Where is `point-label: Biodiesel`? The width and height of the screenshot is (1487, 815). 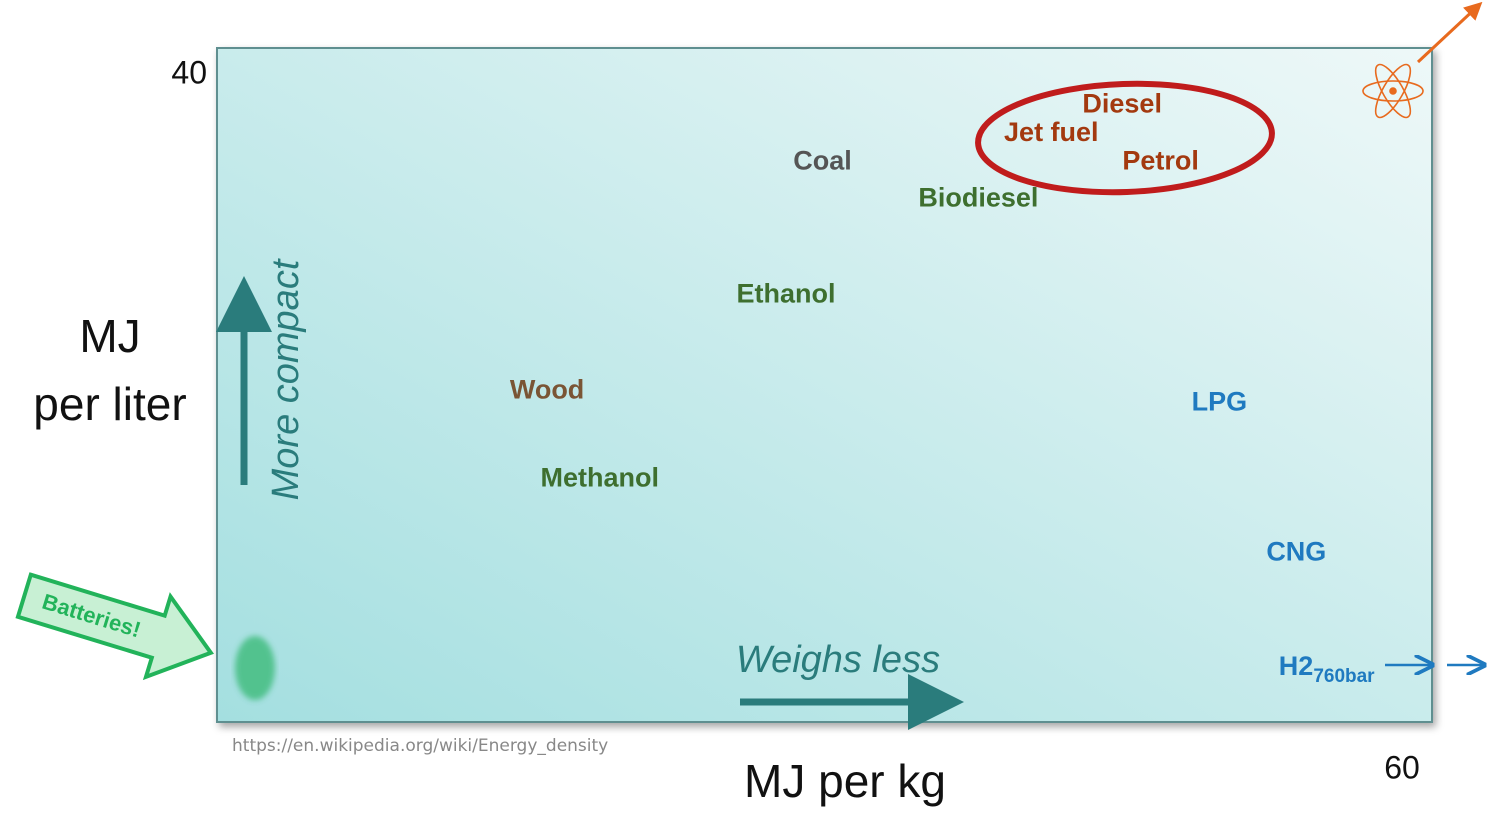
point-label: Biodiesel is located at coordinates (978, 198).